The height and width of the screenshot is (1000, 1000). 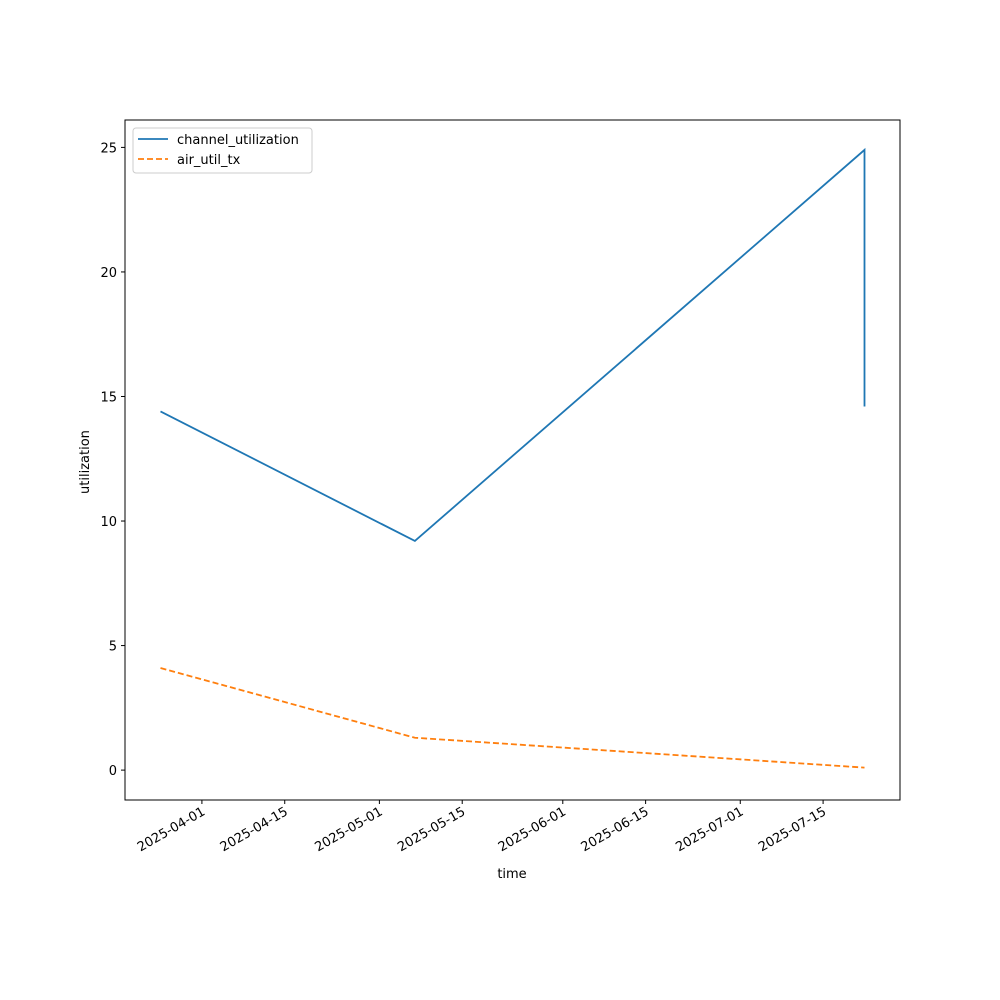 What do you see at coordinates (108, 148) in the screenshot?
I see `y-tick-label: 25` at bounding box center [108, 148].